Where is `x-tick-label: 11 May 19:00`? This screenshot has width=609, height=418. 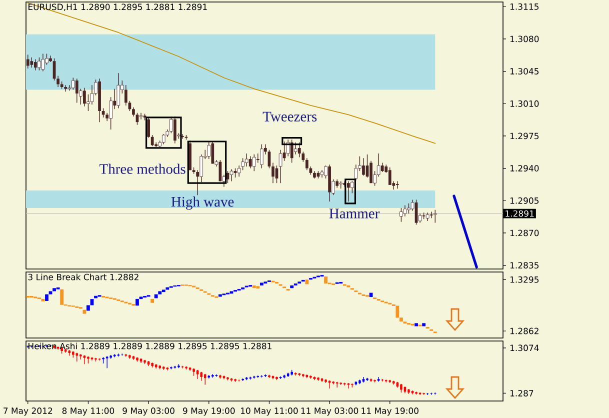
x-tick-label: 11 May 19:00 is located at coordinates (390, 412).